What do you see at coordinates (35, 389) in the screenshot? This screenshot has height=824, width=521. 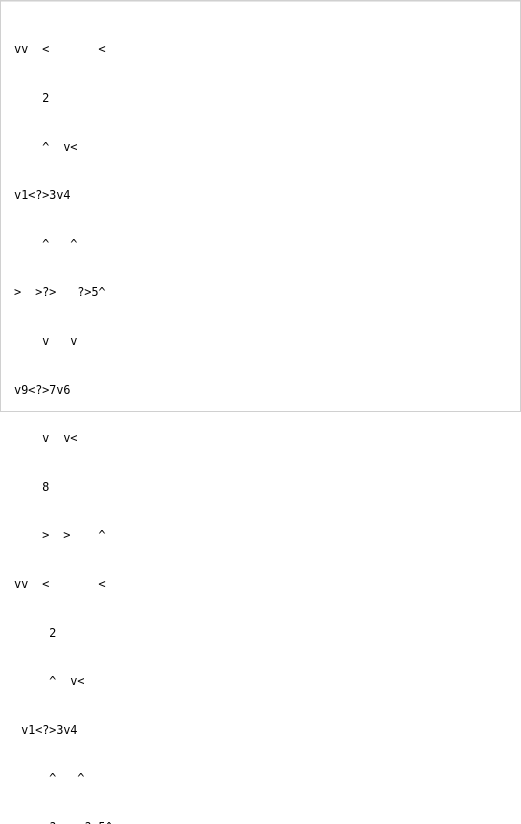 I see `code-line: v9<?>7v6` at bounding box center [35, 389].